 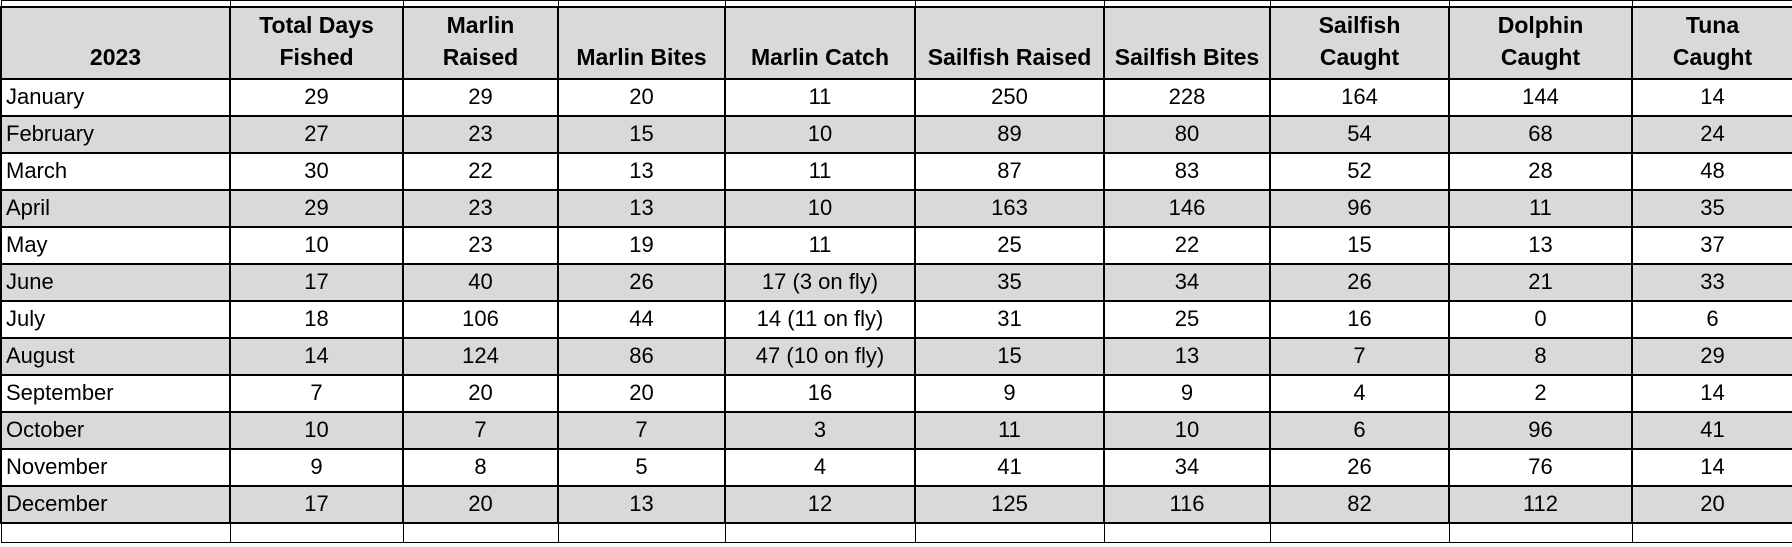 I want to click on value-cell: 106, so click(x=480, y=319).